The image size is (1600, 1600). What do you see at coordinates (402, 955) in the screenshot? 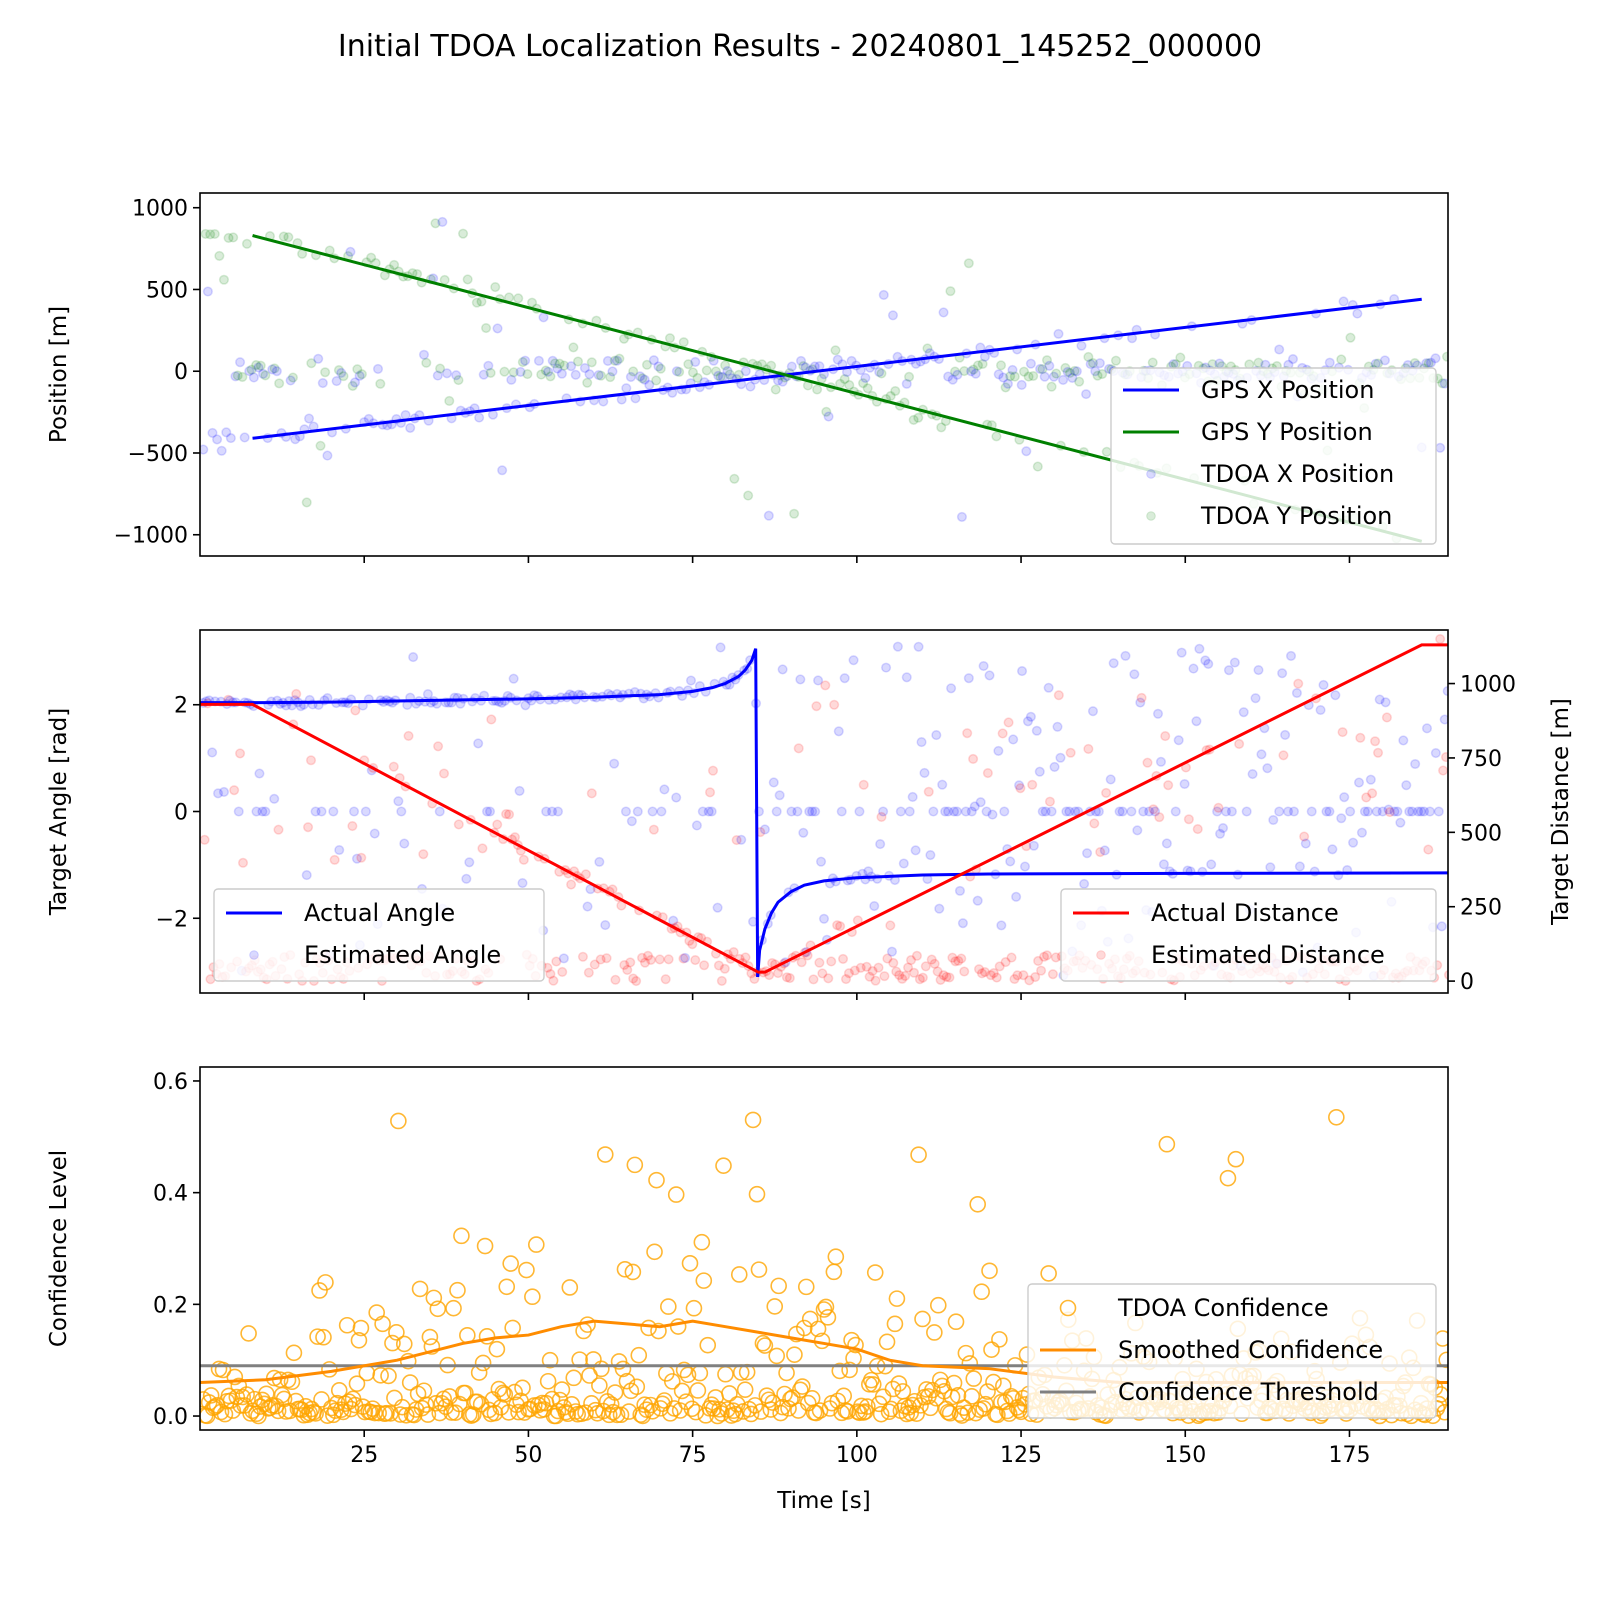
I see `legend-entry: Estimated Angle` at bounding box center [402, 955].